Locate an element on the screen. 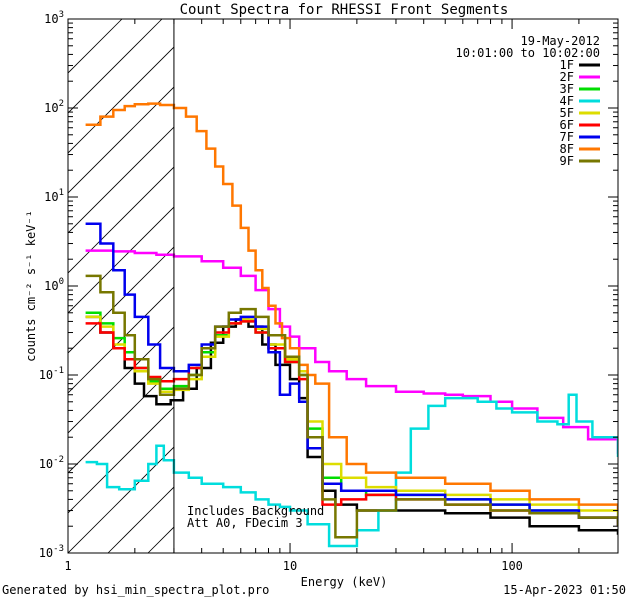 The image size is (640, 600). annotation-background: Includes Background is located at coordinates (255, 511).